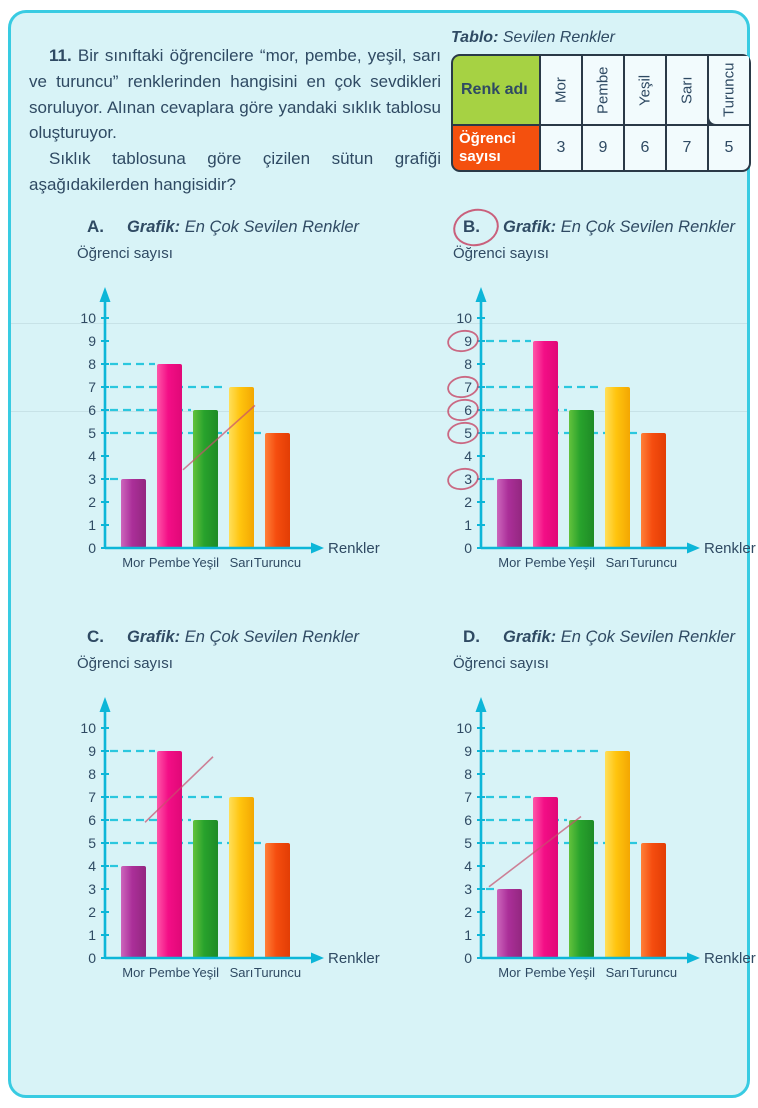 Image resolution: width=758 pixels, height=1108 pixels. I want to click on table-value-pembe: 9, so click(603, 148).